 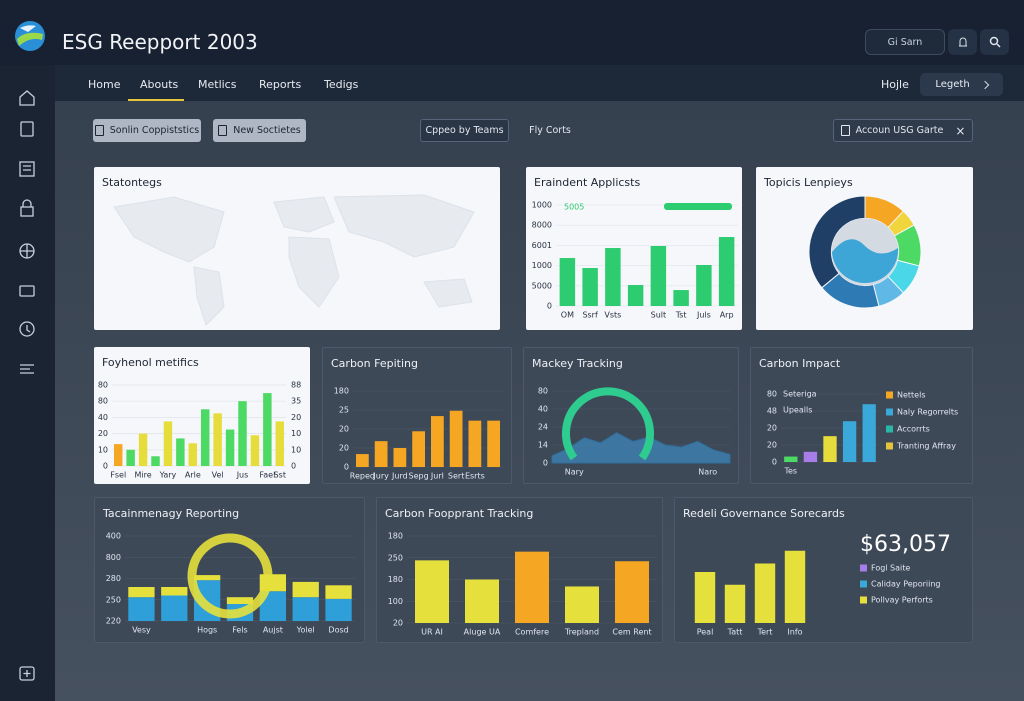 I want to click on search-box: Gi Sarn, so click(x=905, y=42).